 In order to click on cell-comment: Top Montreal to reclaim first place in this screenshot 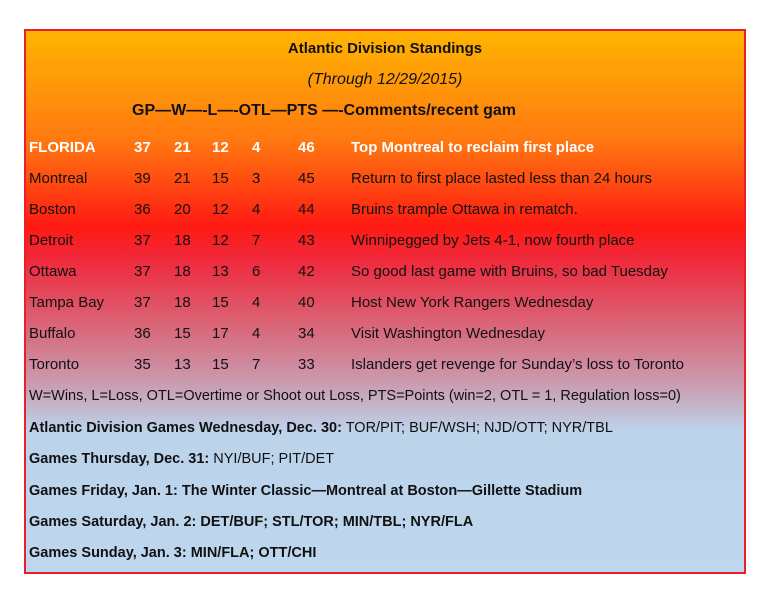, I will do `click(473, 147)`.